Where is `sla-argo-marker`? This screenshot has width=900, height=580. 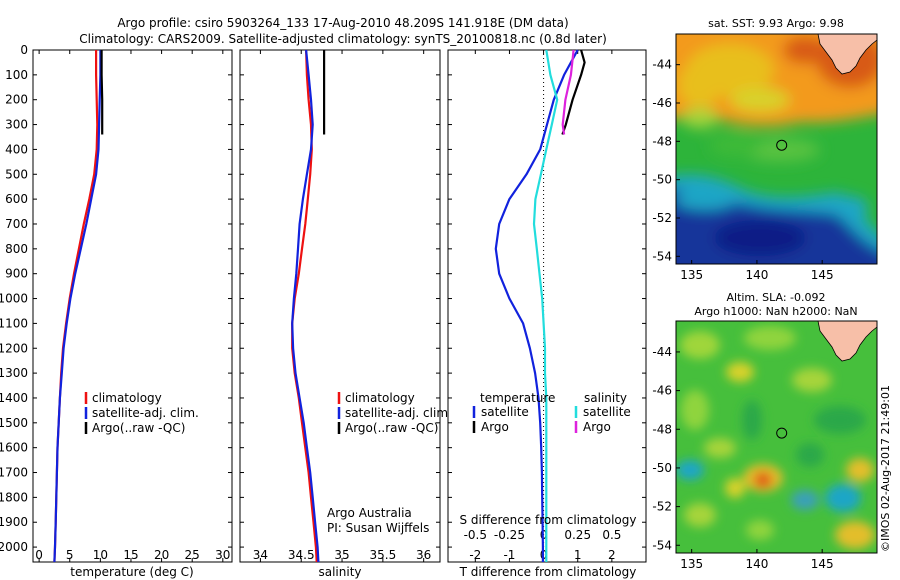
sla-argo-marker is located at coordinates (782, 433).